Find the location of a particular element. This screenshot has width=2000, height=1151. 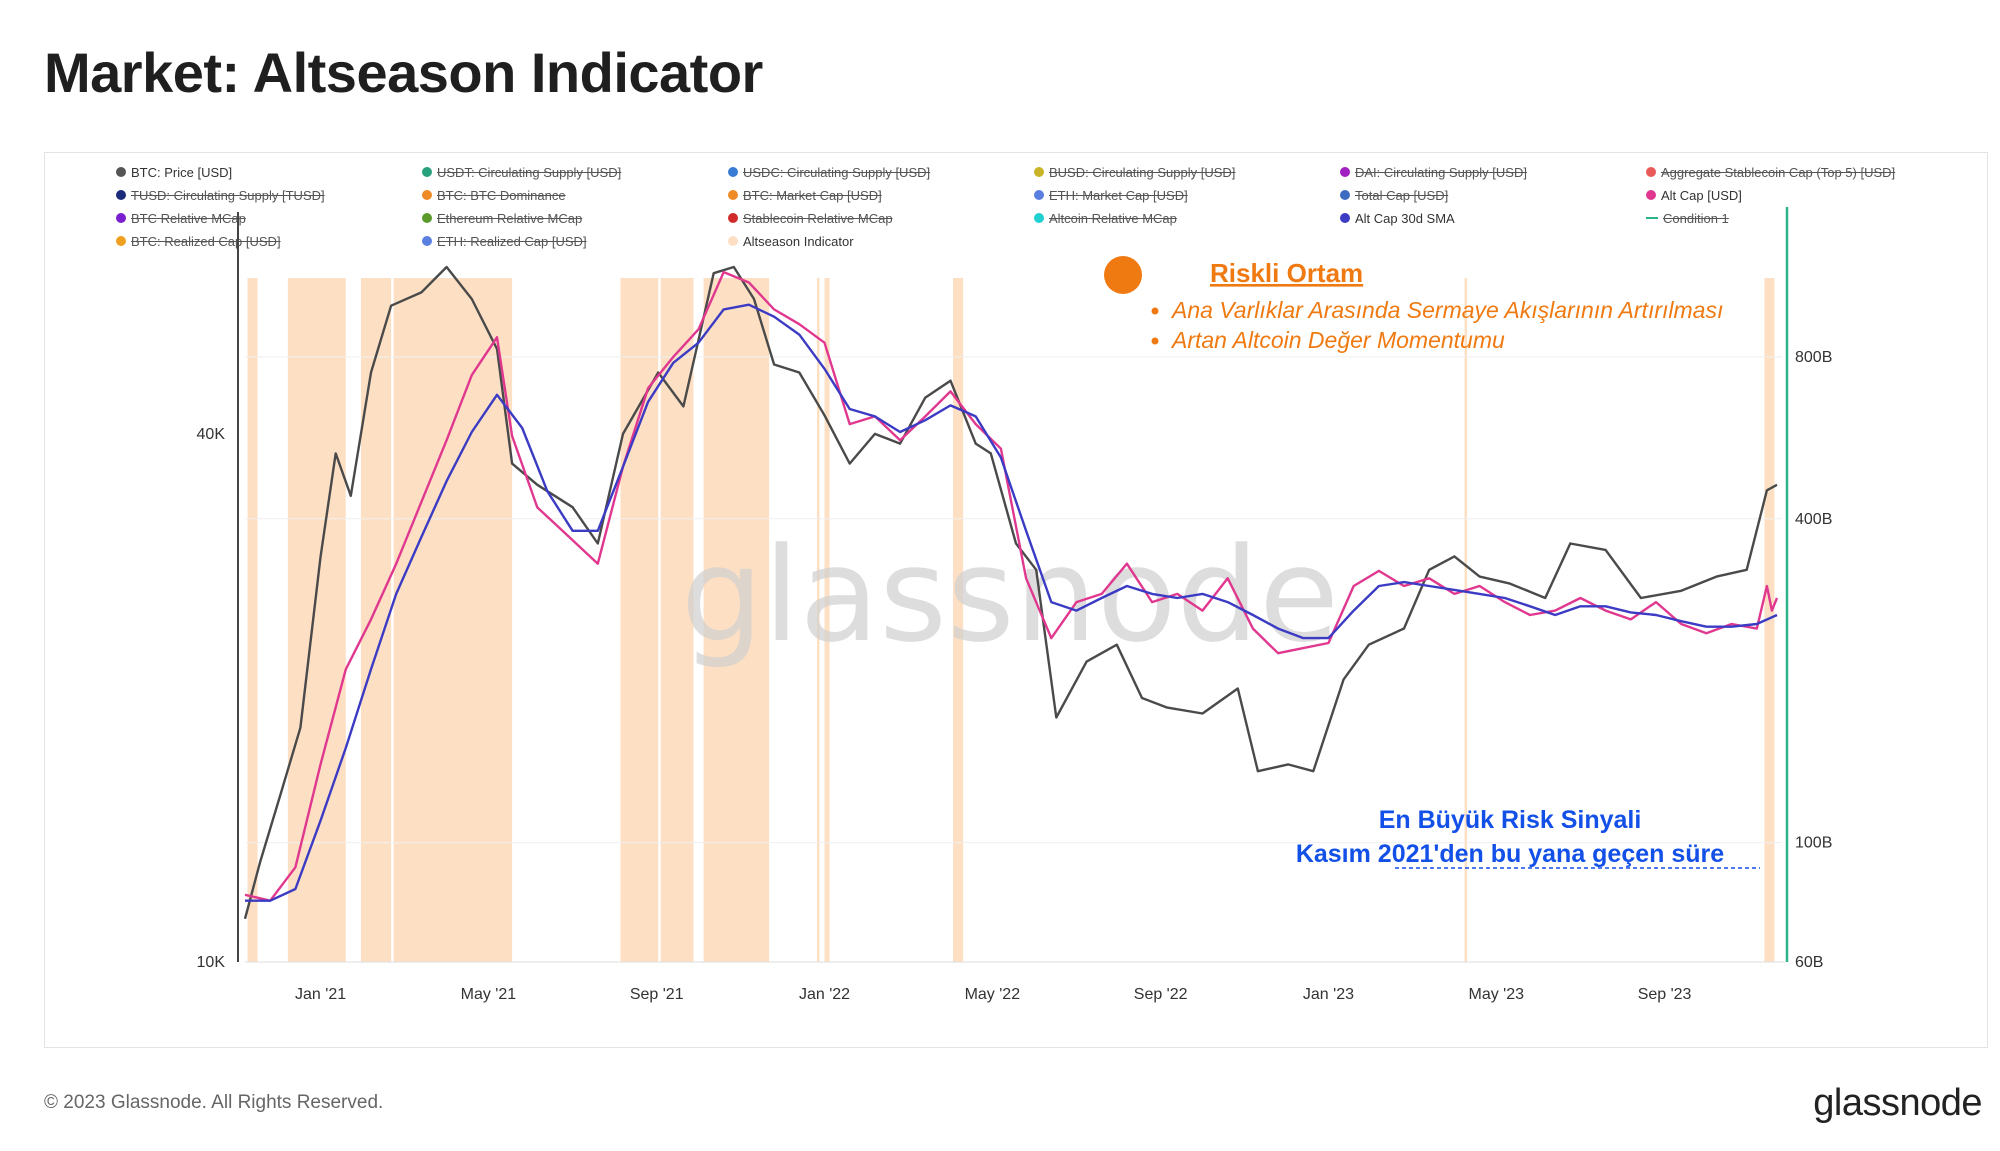

left-axis-label: 10K is located at coordinates (211, 962).